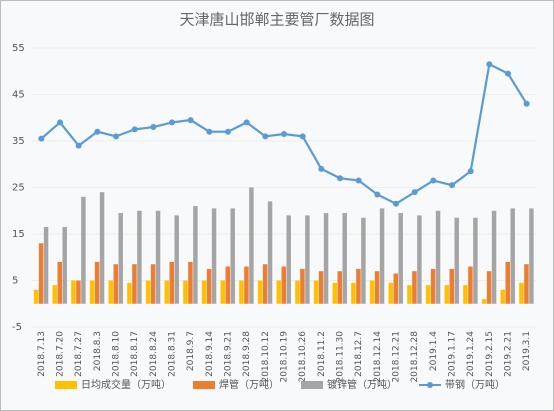 This screenshot has height=411, width=554. Describe the element at coordinates (341, 357) in the screenshot. I see `x-tick-label: 2018.11.30` at that location.